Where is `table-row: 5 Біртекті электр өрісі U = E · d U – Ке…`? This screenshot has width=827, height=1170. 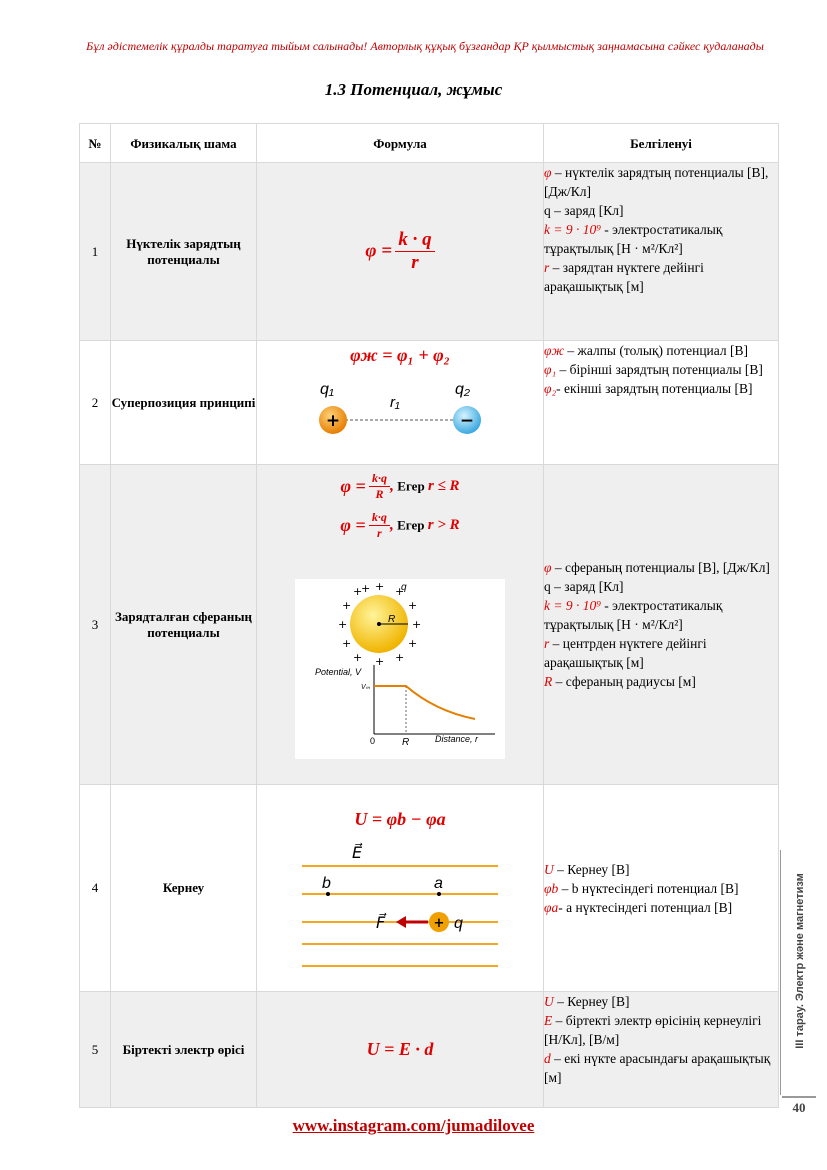
table-row: 5 Біртекті электр өрісі U = E · d U – Ке… is located at coordinates (429, 1049).